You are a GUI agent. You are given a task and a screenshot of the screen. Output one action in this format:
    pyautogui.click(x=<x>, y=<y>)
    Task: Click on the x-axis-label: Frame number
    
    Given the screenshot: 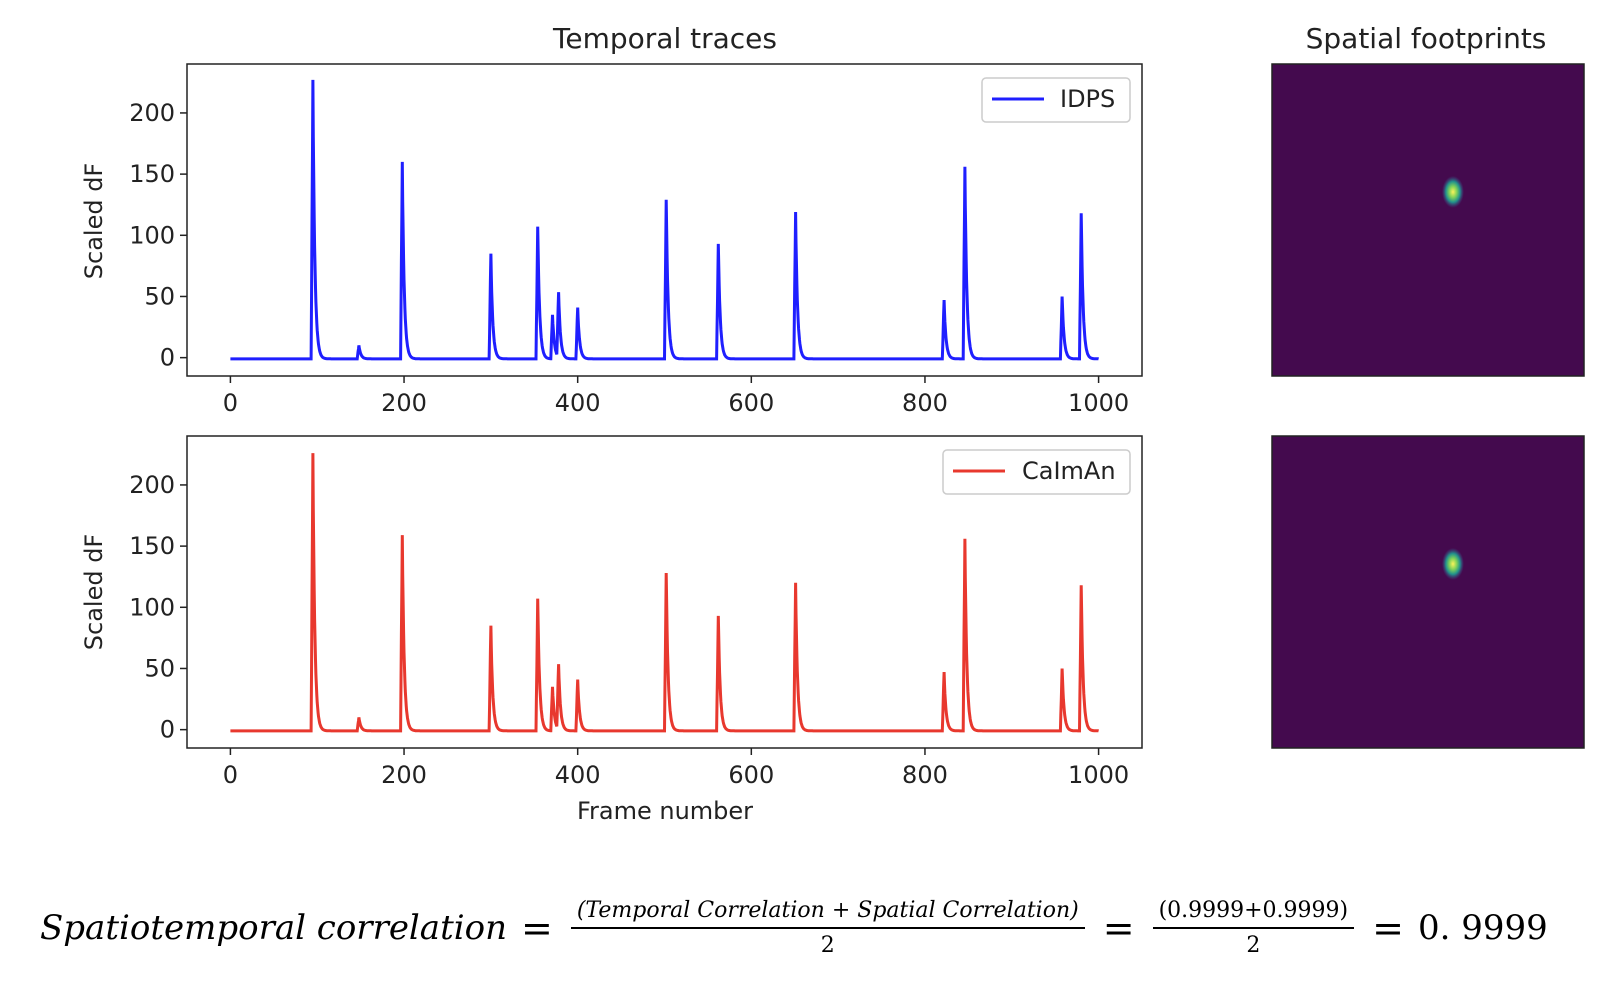 What is the action you would take?
    pyautogui.click(x=665, y=811)
    